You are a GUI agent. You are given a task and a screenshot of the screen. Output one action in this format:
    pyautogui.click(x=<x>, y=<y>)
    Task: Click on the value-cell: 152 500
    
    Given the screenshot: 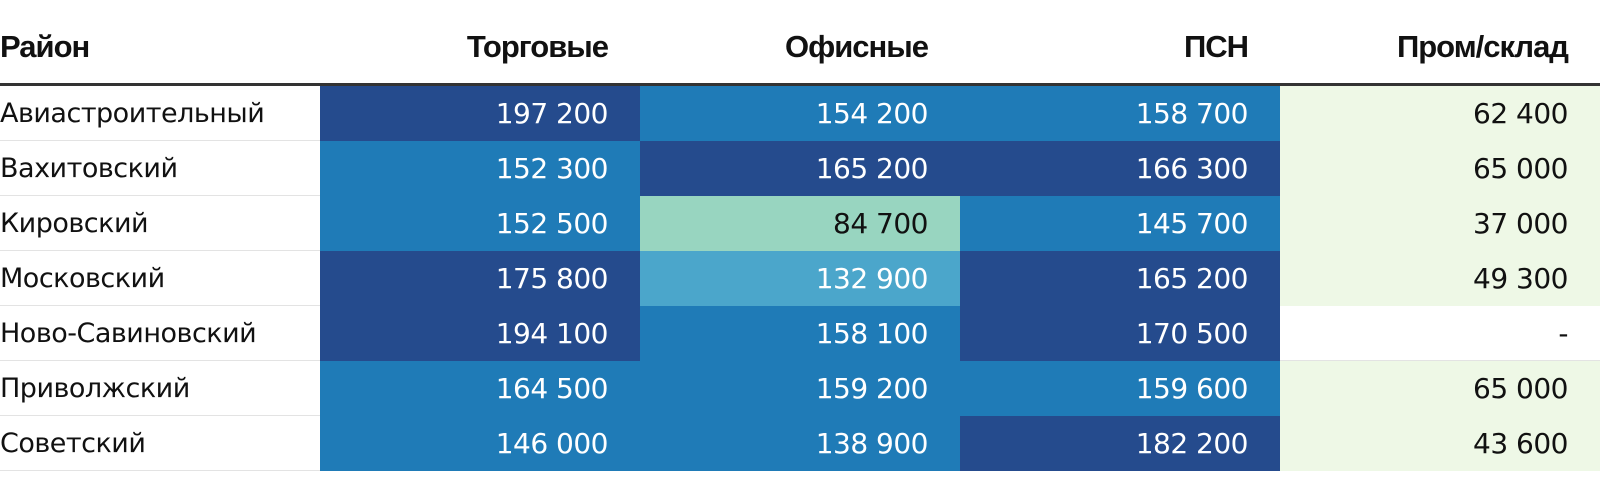 What is the action you would take?
    pyautogui.click(x=480, y=223)
    